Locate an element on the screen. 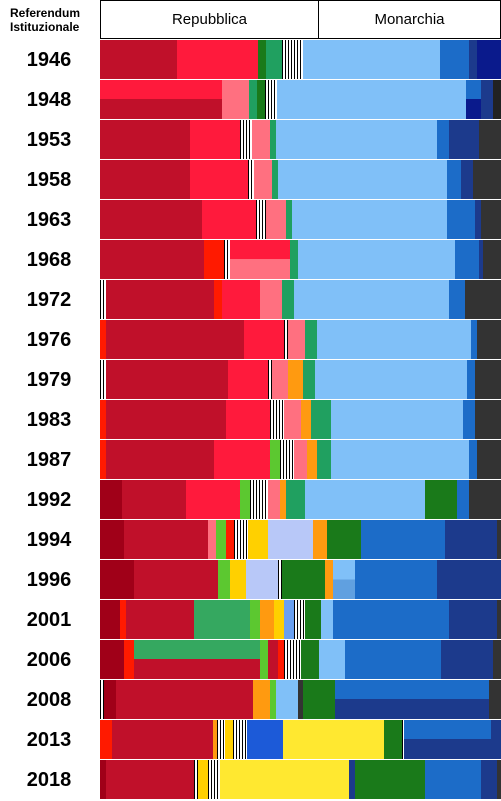  header-repubblica: Repubblica is located at coordinates (209, 19).